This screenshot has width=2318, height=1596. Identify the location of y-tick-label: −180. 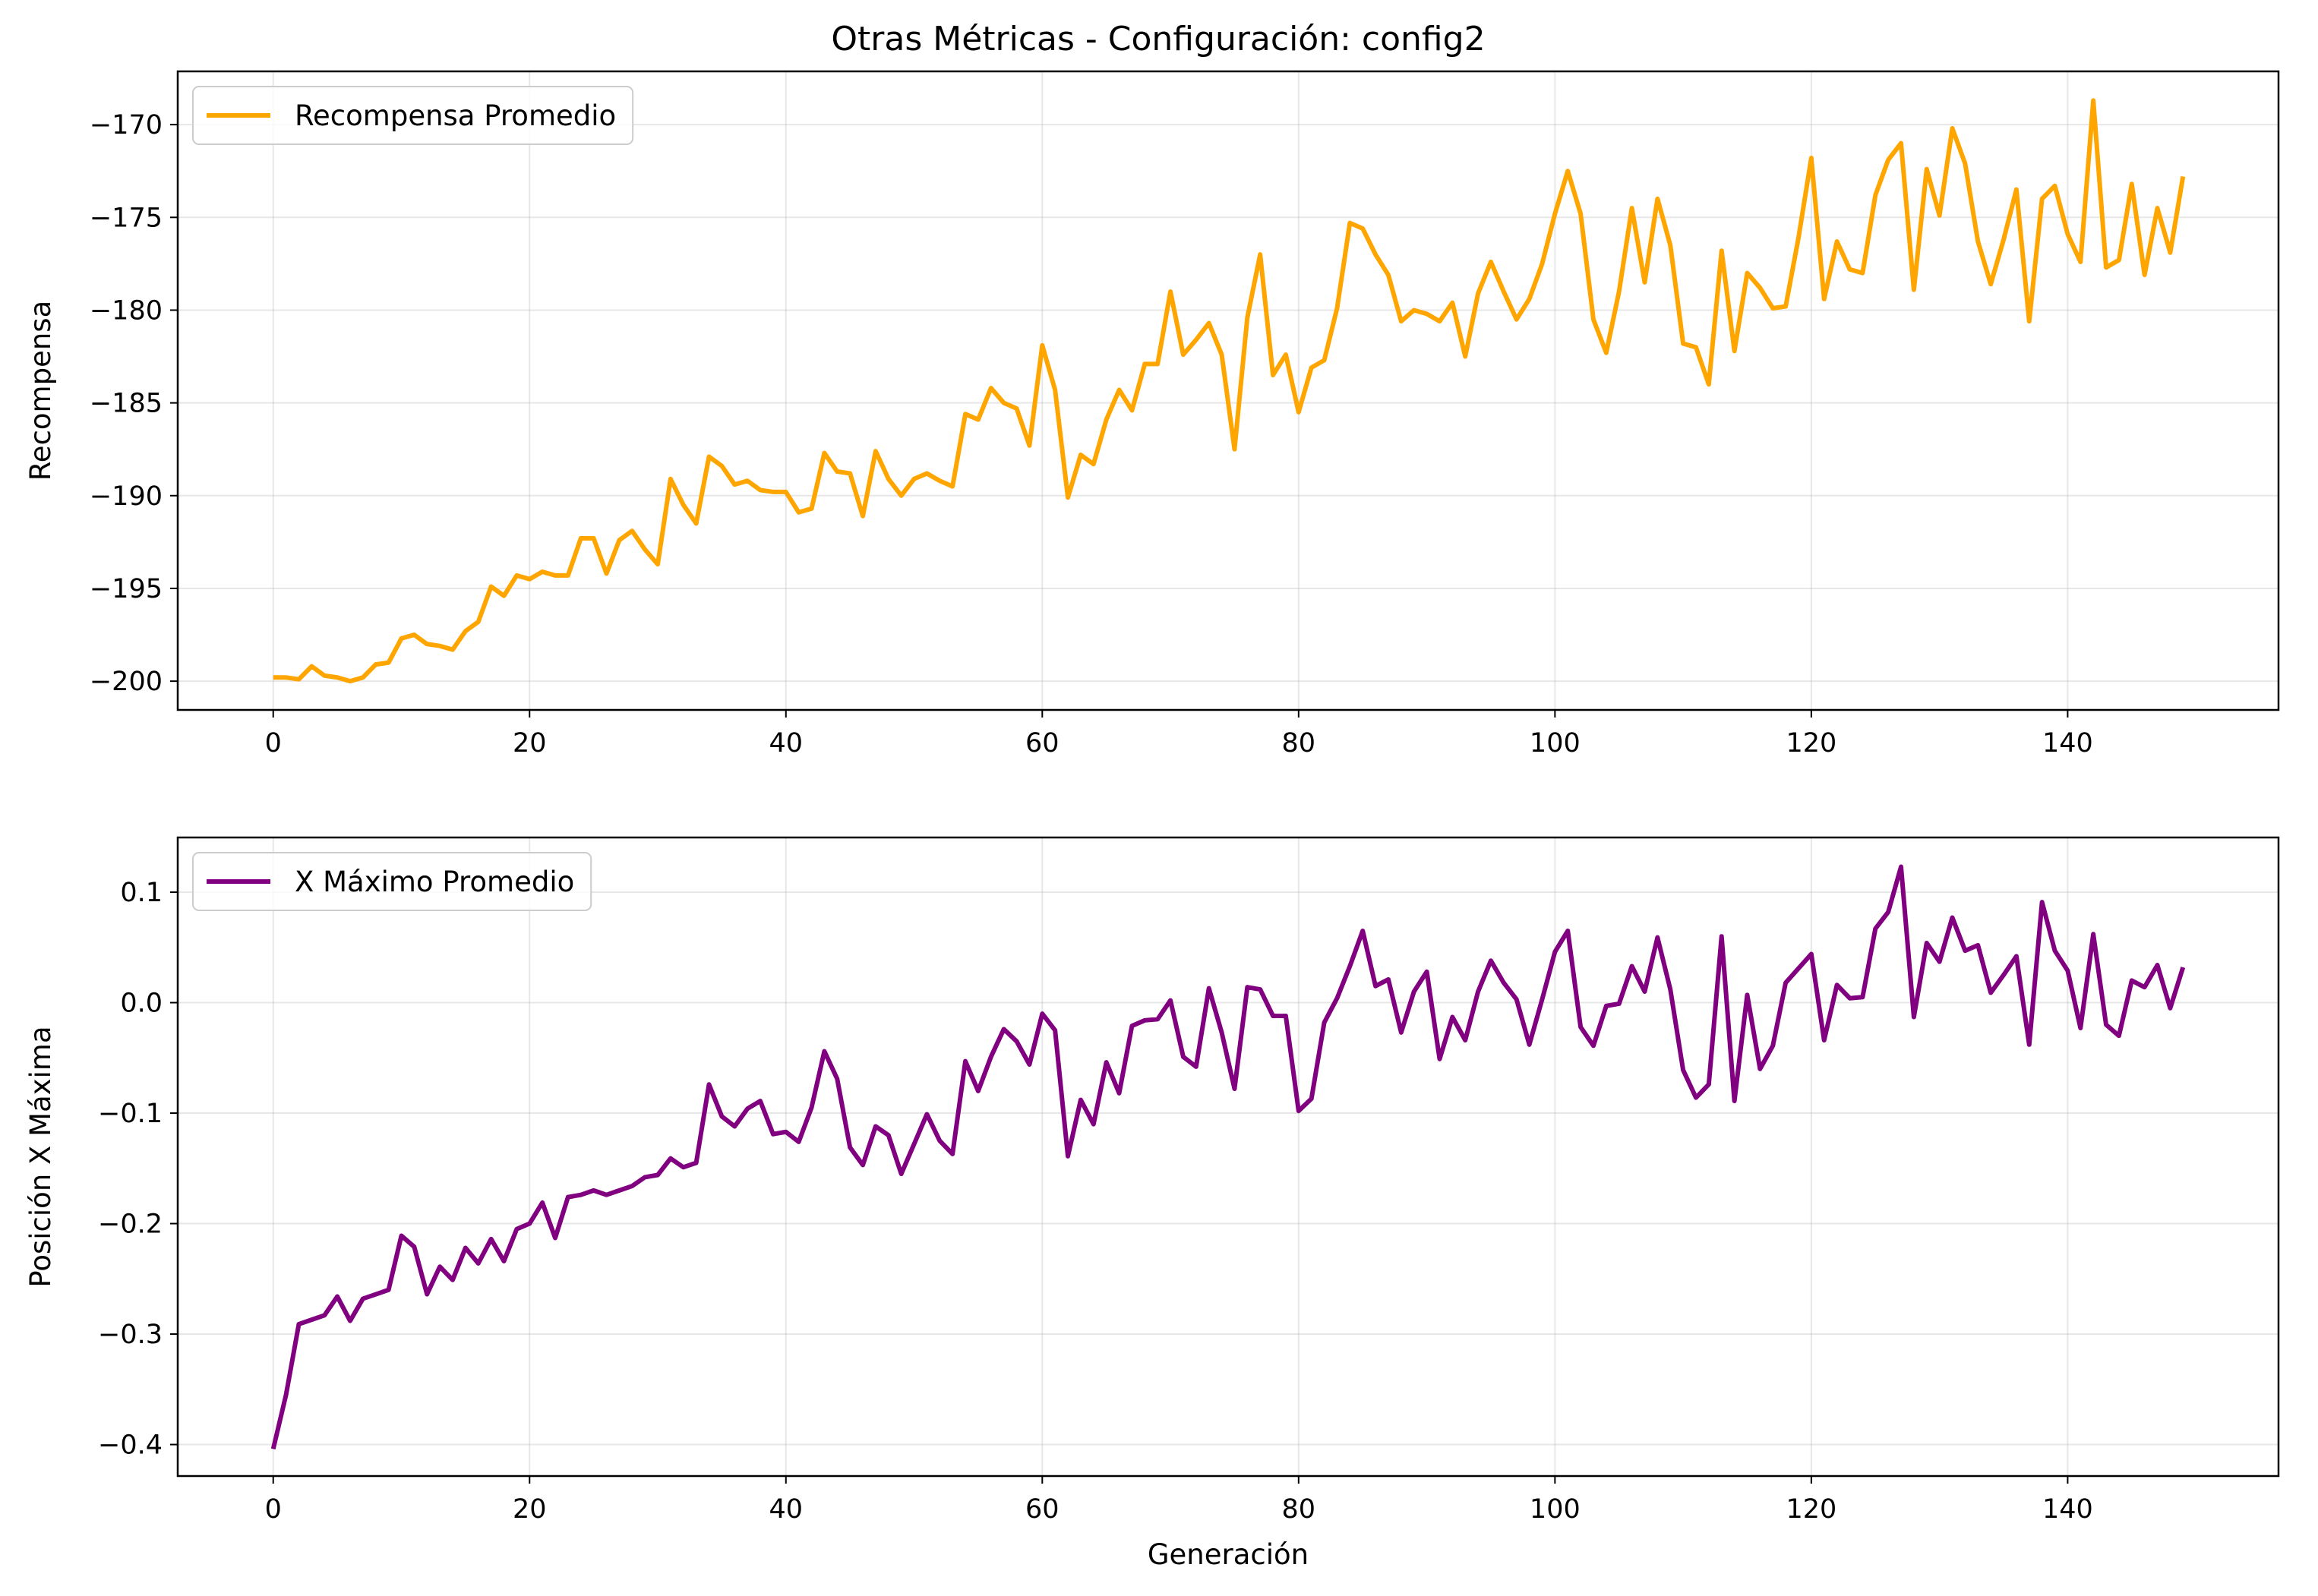
(126, 310).